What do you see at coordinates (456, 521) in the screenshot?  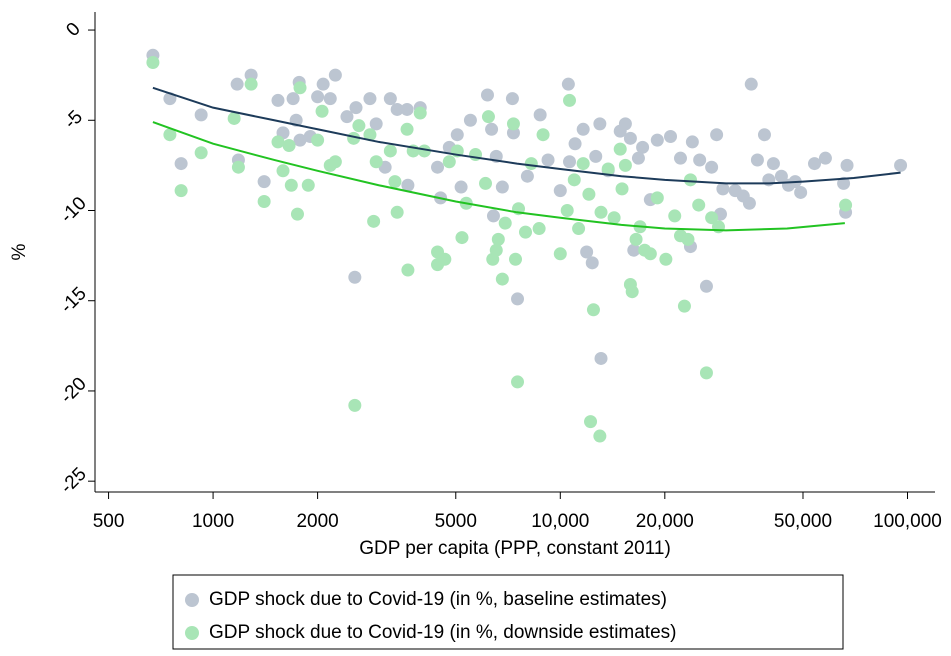 I see `x-tick-label: 5000` at bounding box center [456, 521].